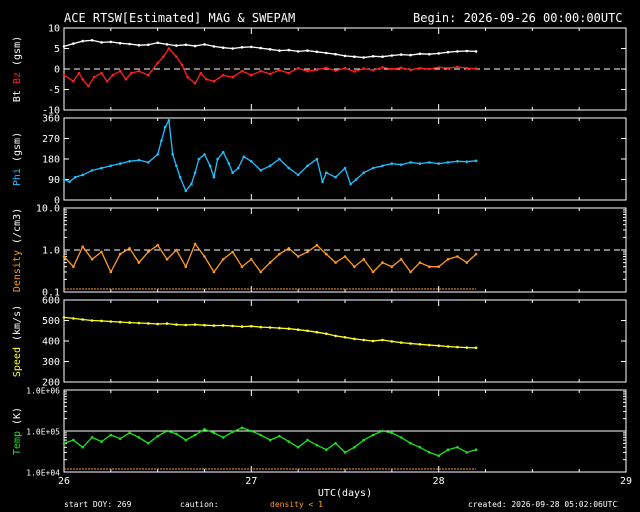 Image resolution: width=640 pixels, height=512 pixels. Describe the element at coordinates (626, 481) in the screenshot. I see `x-tick-label-3: 29` at that location.